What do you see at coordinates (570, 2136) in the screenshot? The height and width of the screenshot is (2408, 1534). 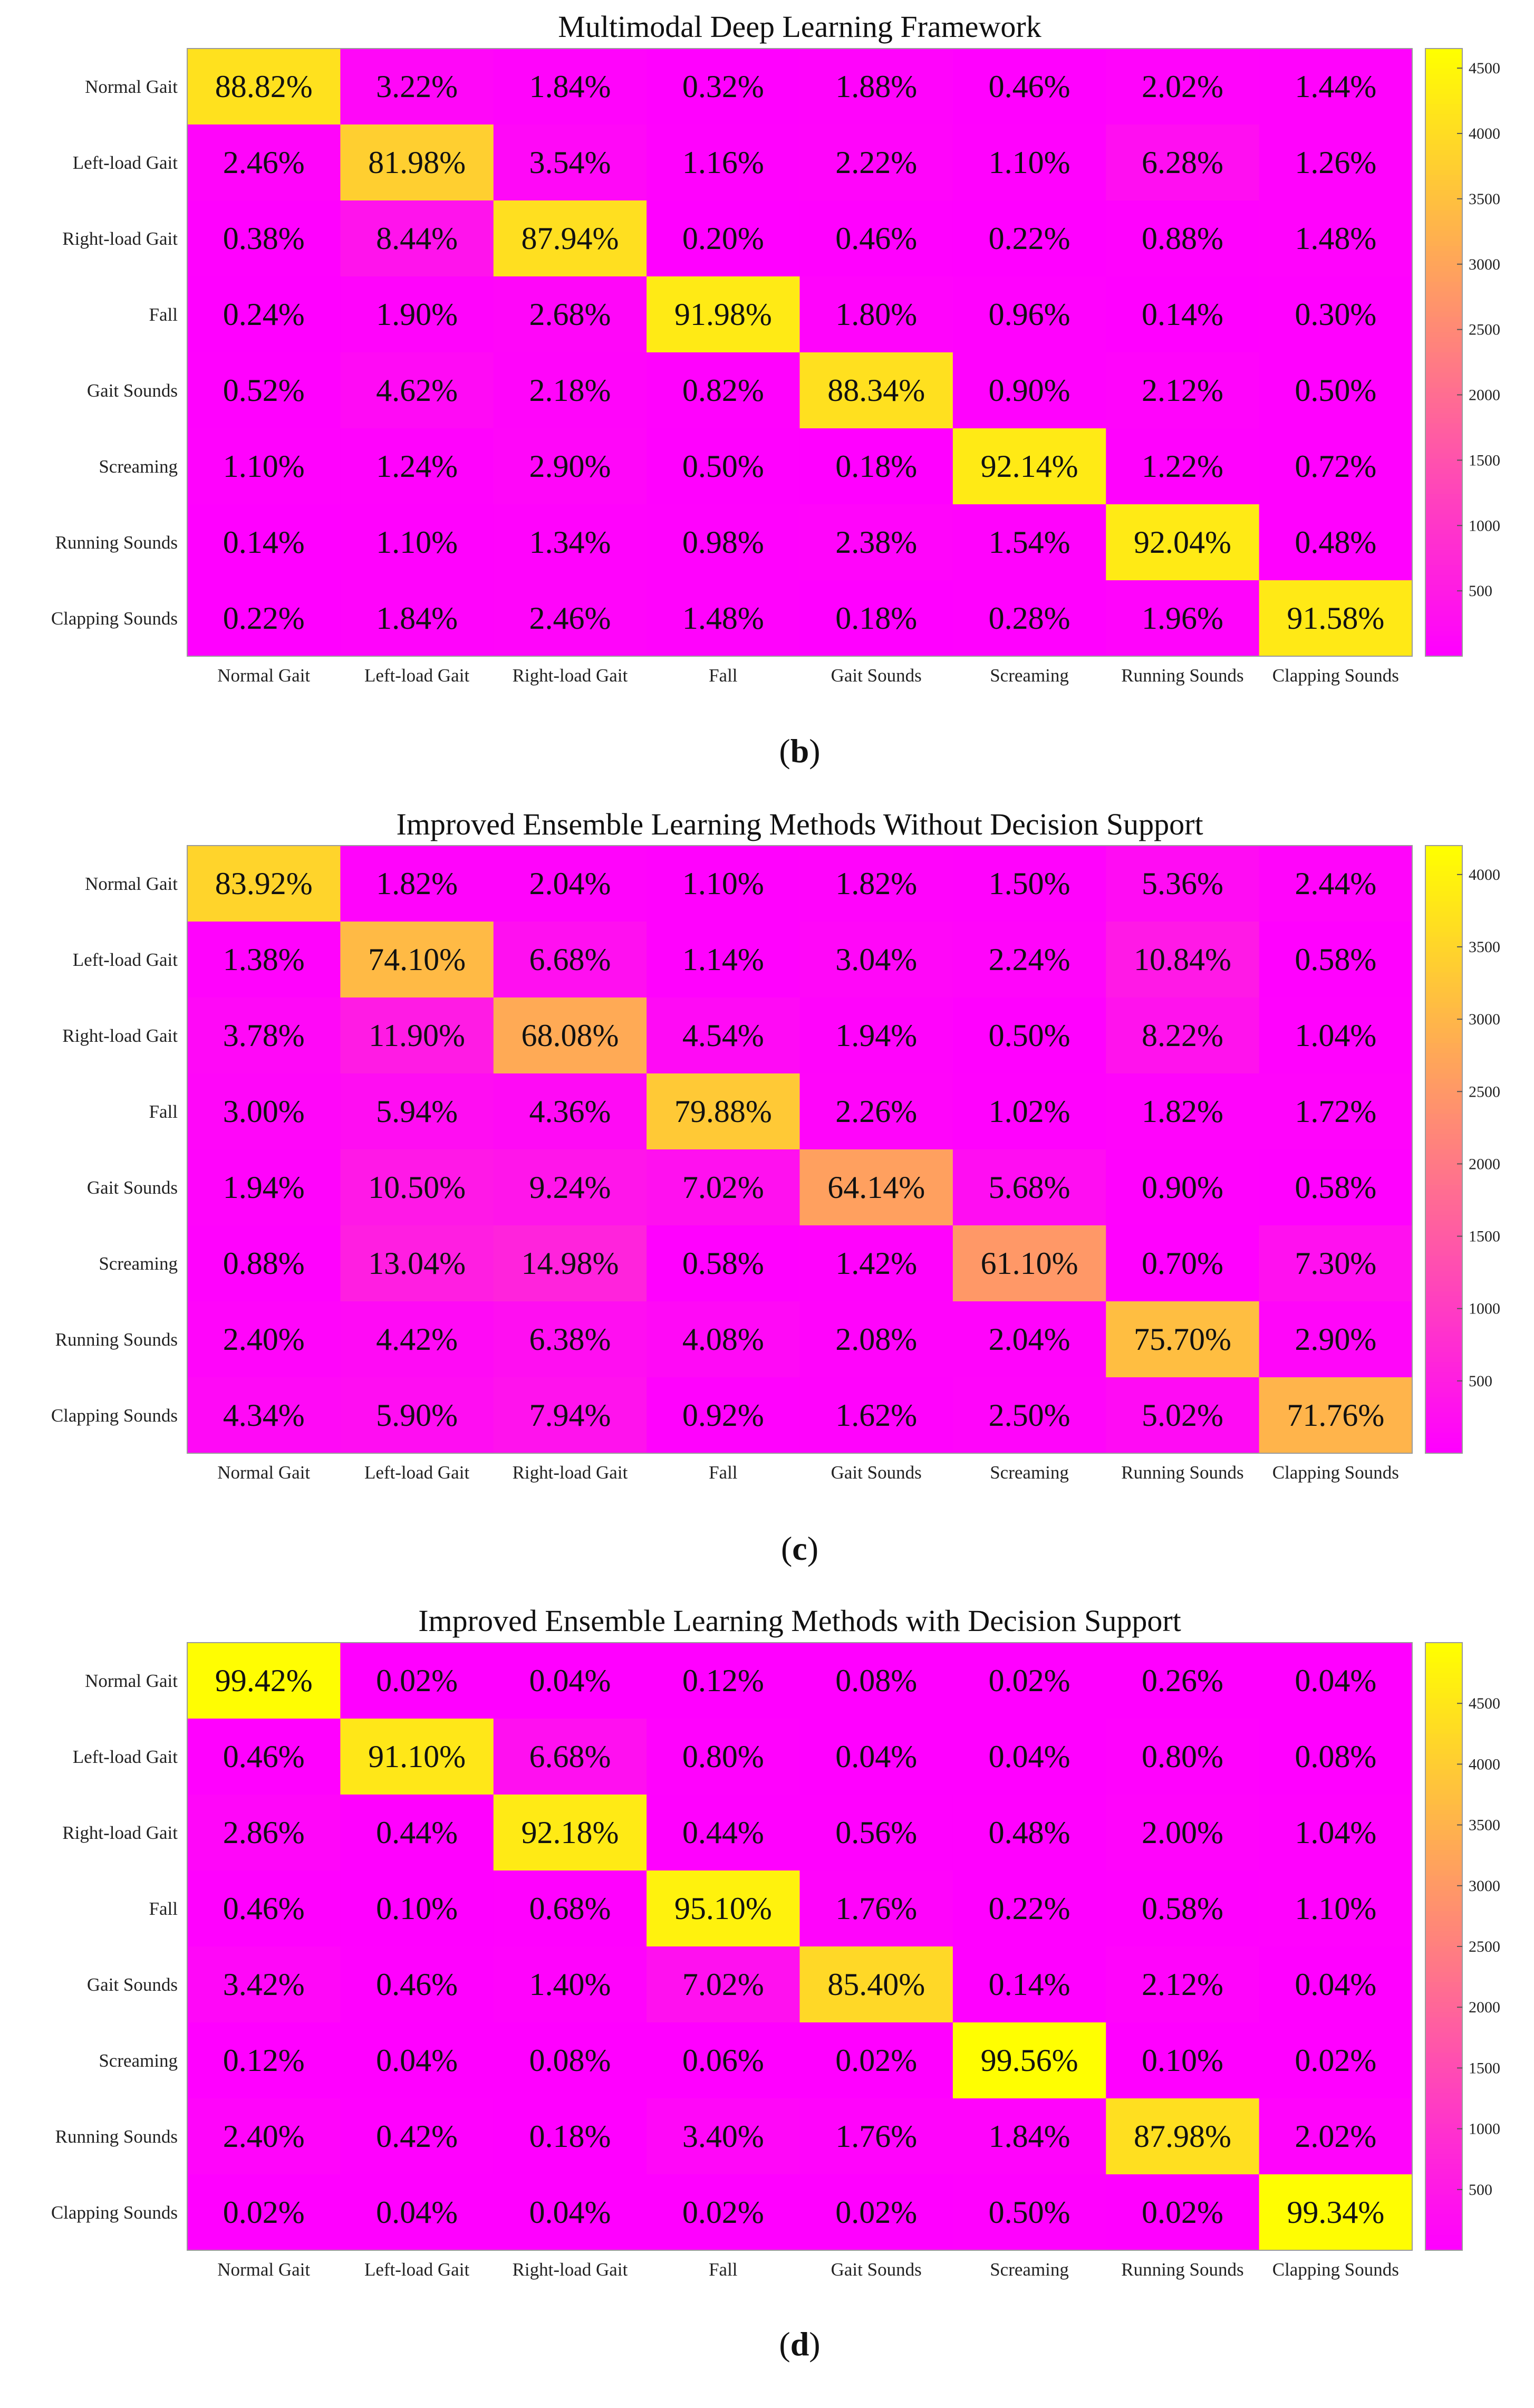 I see `cell-value-label: 0.18%` at bounding box center [570, 2136].